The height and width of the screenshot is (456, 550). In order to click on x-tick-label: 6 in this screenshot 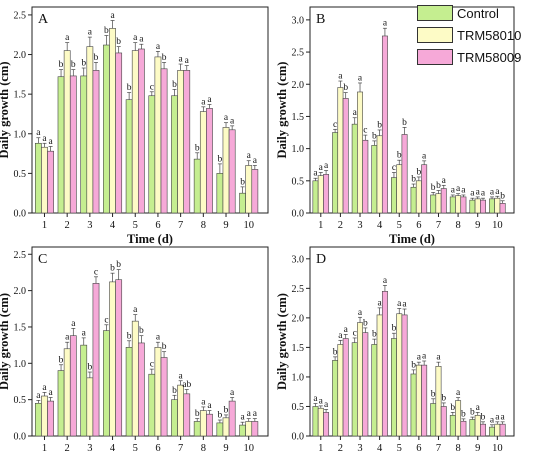, I will do `click(418, 448)`.